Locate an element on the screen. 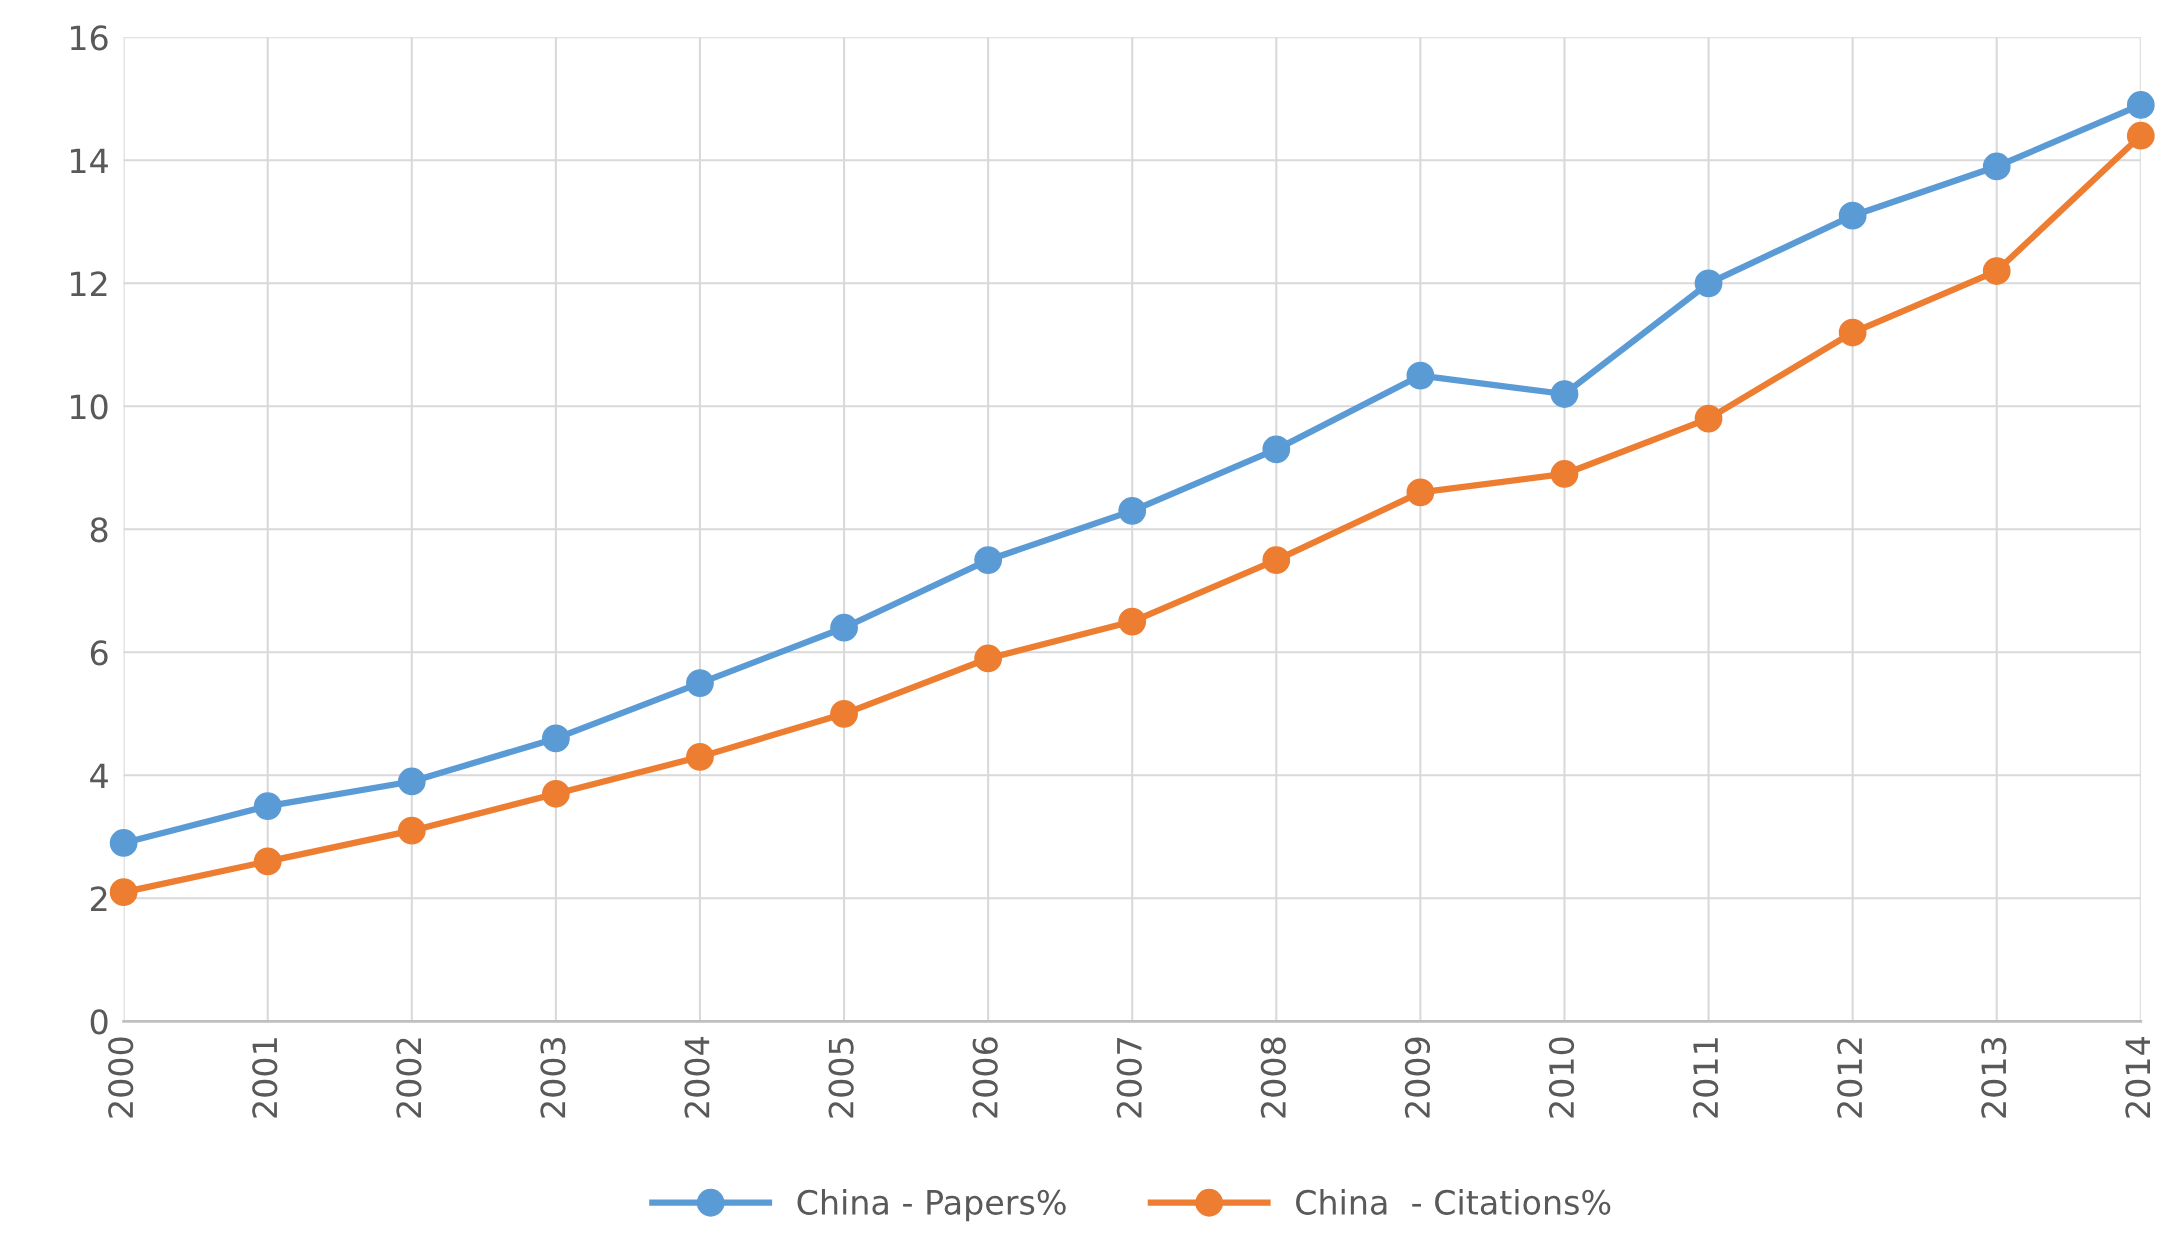 This screenshot has height=1244, width=2169. x-tick-label: 2013 is located at coordinates (1994, 1077).